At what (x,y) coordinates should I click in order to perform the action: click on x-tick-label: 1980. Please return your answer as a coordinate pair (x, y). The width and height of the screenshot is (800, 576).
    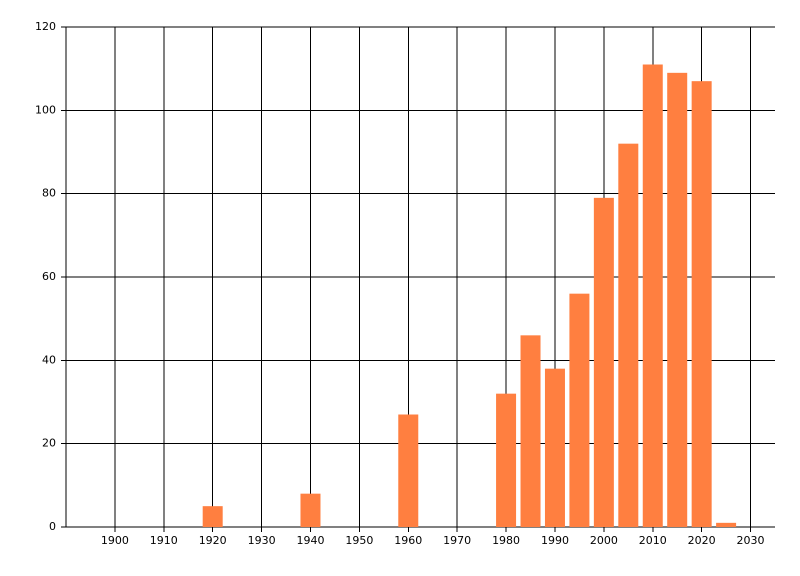
    Looking at the image, I should click on (506, 540).